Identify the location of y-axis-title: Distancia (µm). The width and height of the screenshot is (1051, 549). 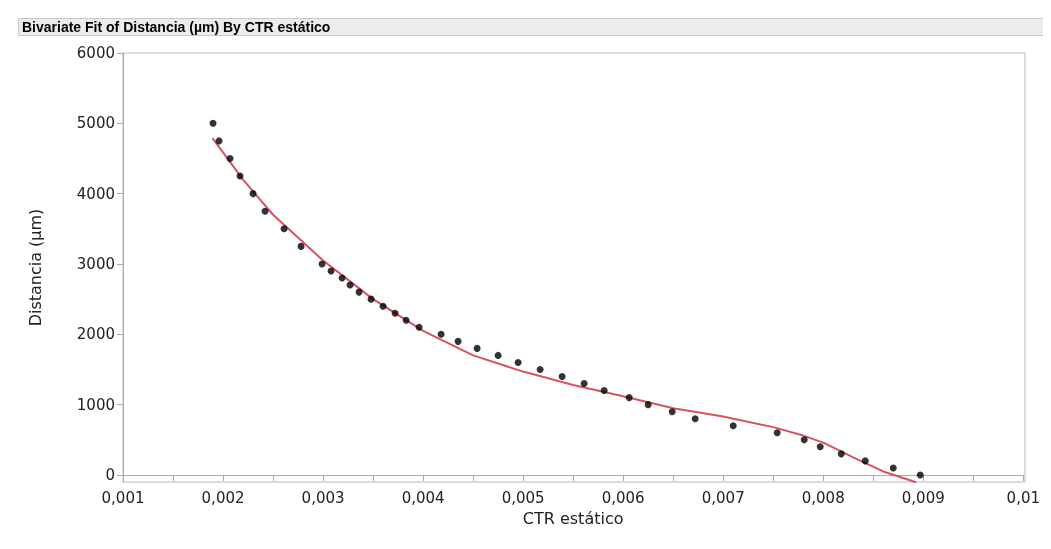
(35, 267).